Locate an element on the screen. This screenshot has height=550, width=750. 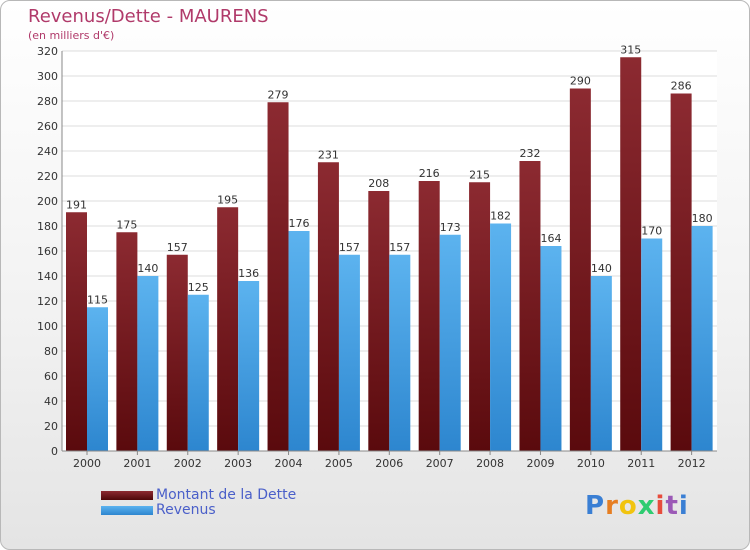
x-tick-label: 2009 is located at coordinates (540, 463).